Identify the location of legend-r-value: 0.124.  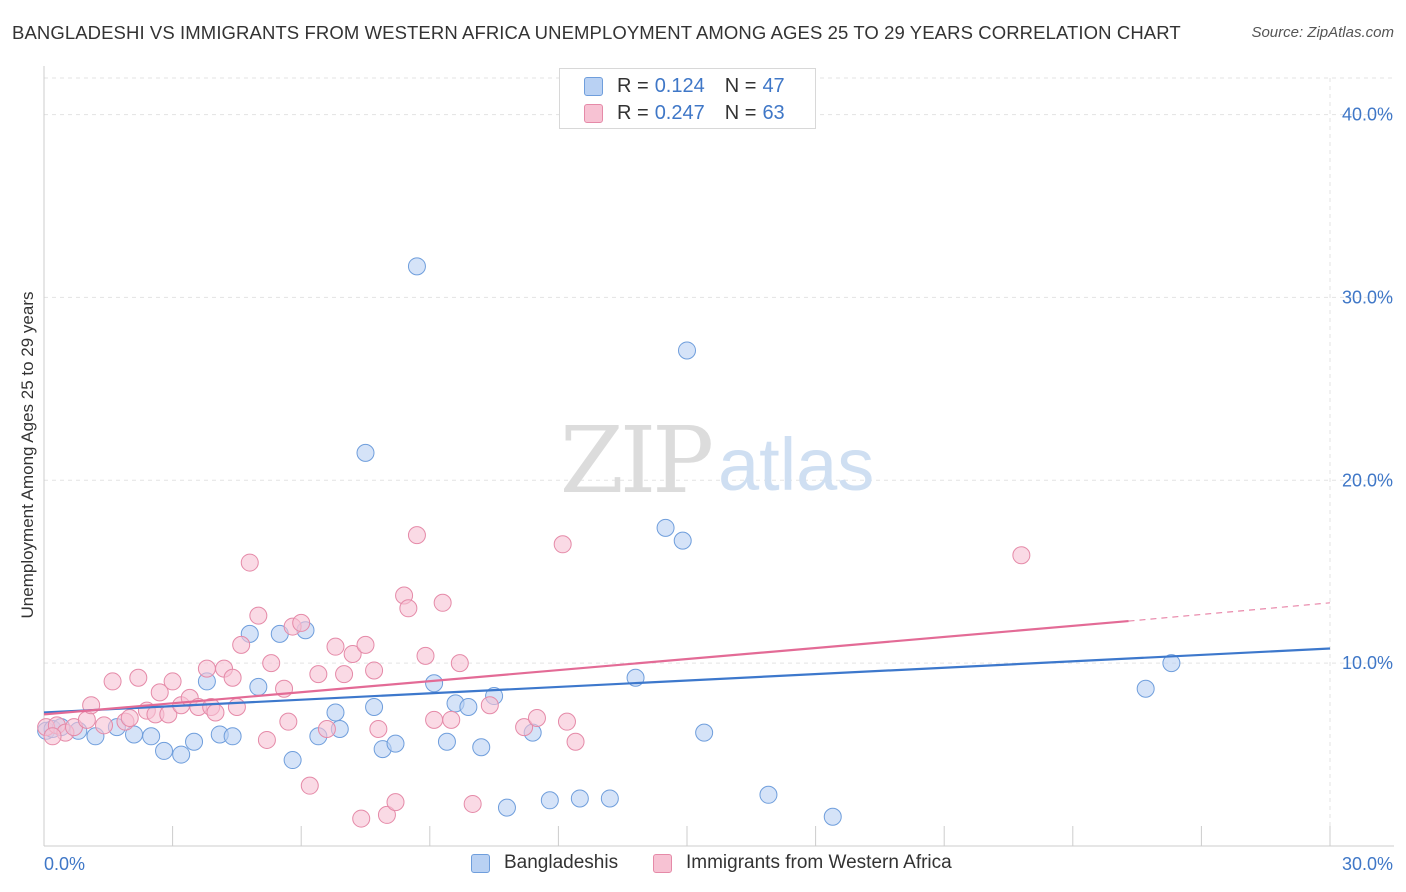
(679, 85).